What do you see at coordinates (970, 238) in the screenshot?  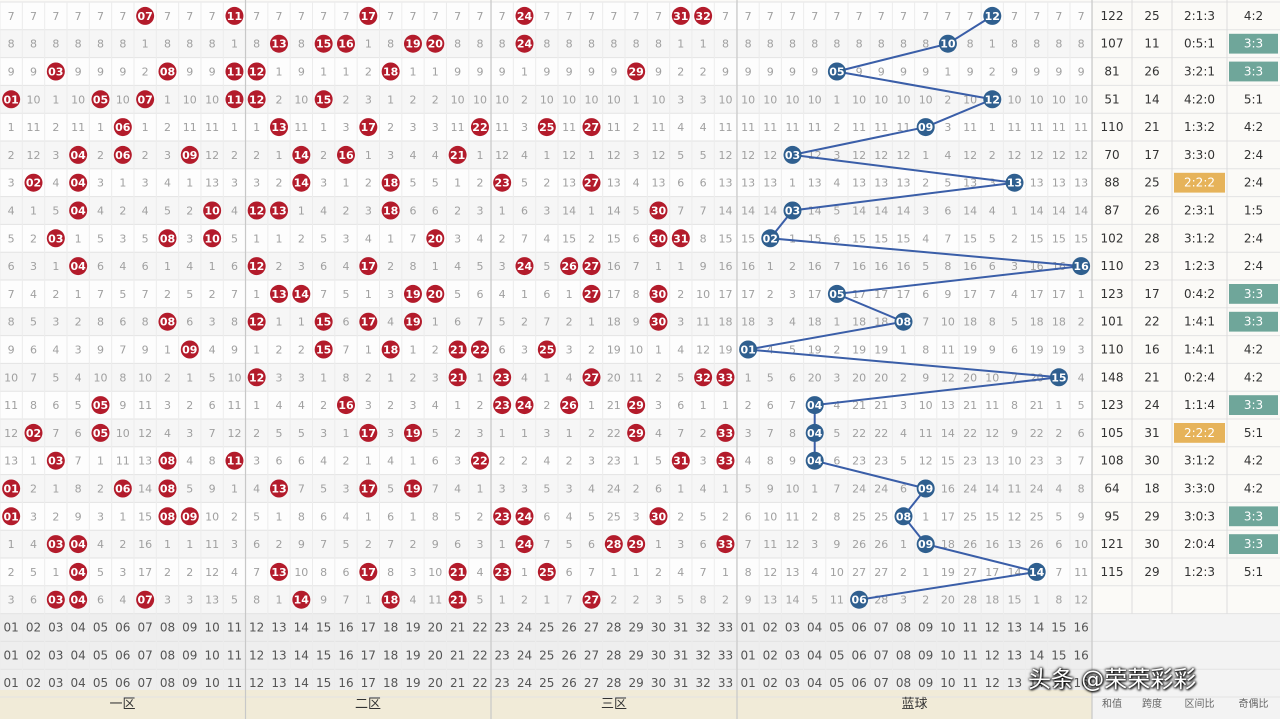 I see `omission-value: 15` at bounding box center [970, 238].